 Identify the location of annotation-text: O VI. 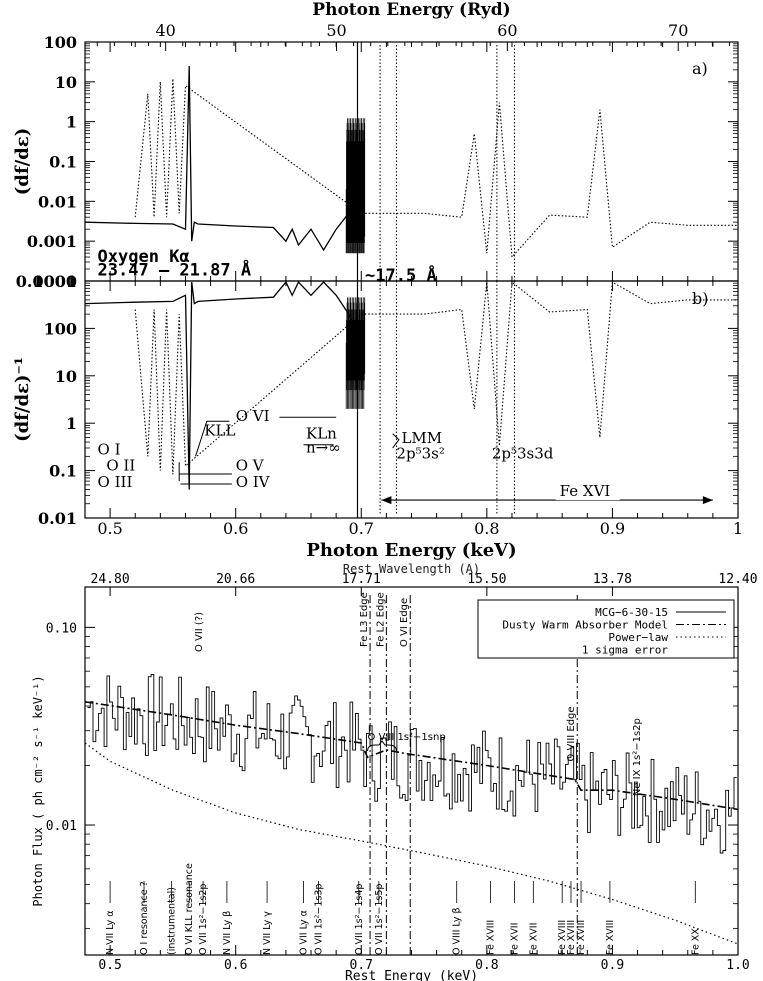
(253, 416).